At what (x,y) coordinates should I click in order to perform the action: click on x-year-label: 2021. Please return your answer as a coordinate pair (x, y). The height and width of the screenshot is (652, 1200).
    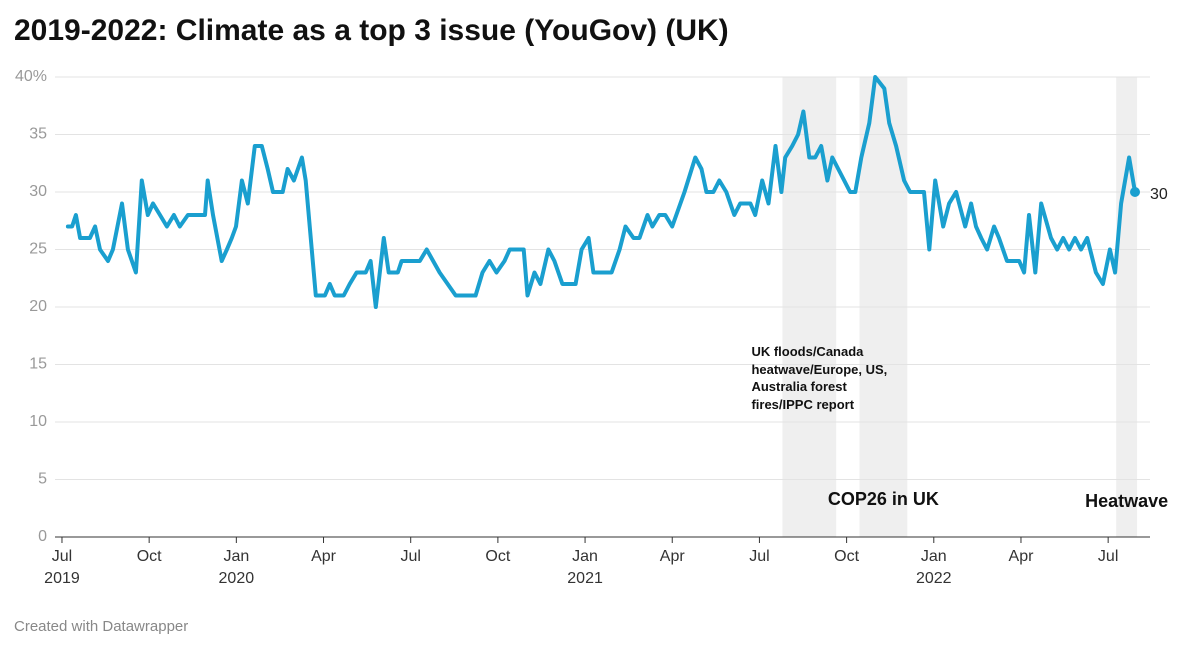
    Looking at the image, I should click on (585, 578).